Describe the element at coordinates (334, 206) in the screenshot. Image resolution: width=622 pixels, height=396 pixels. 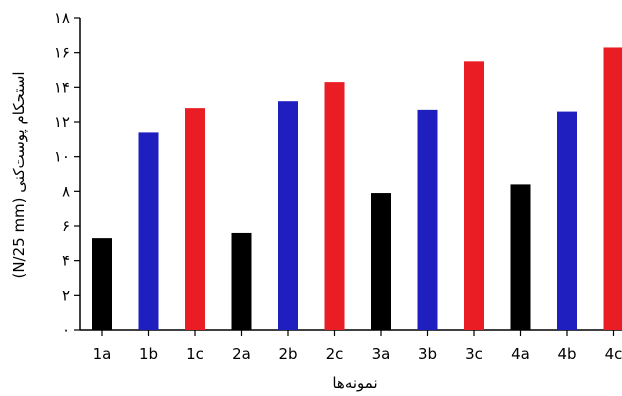
I see `bar-2c` at that location.